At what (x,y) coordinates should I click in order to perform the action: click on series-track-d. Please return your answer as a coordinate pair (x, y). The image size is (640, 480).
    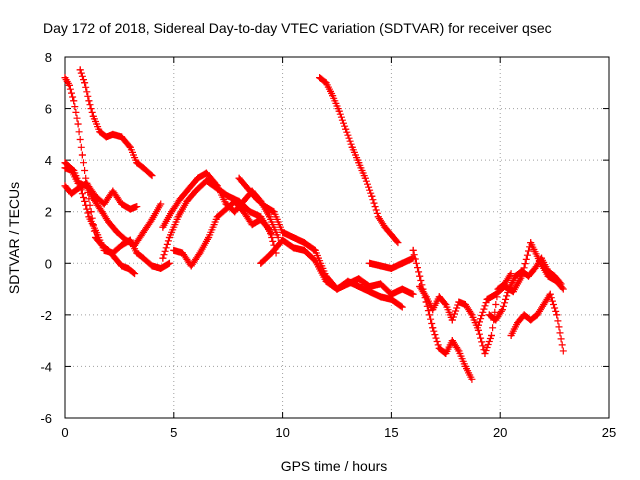
    Looking at the image, I should click on (117, 215).